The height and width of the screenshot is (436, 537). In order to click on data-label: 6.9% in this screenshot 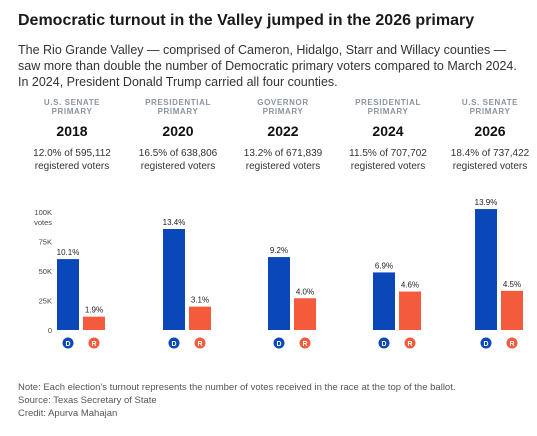, I will do `click(384, 265)`.